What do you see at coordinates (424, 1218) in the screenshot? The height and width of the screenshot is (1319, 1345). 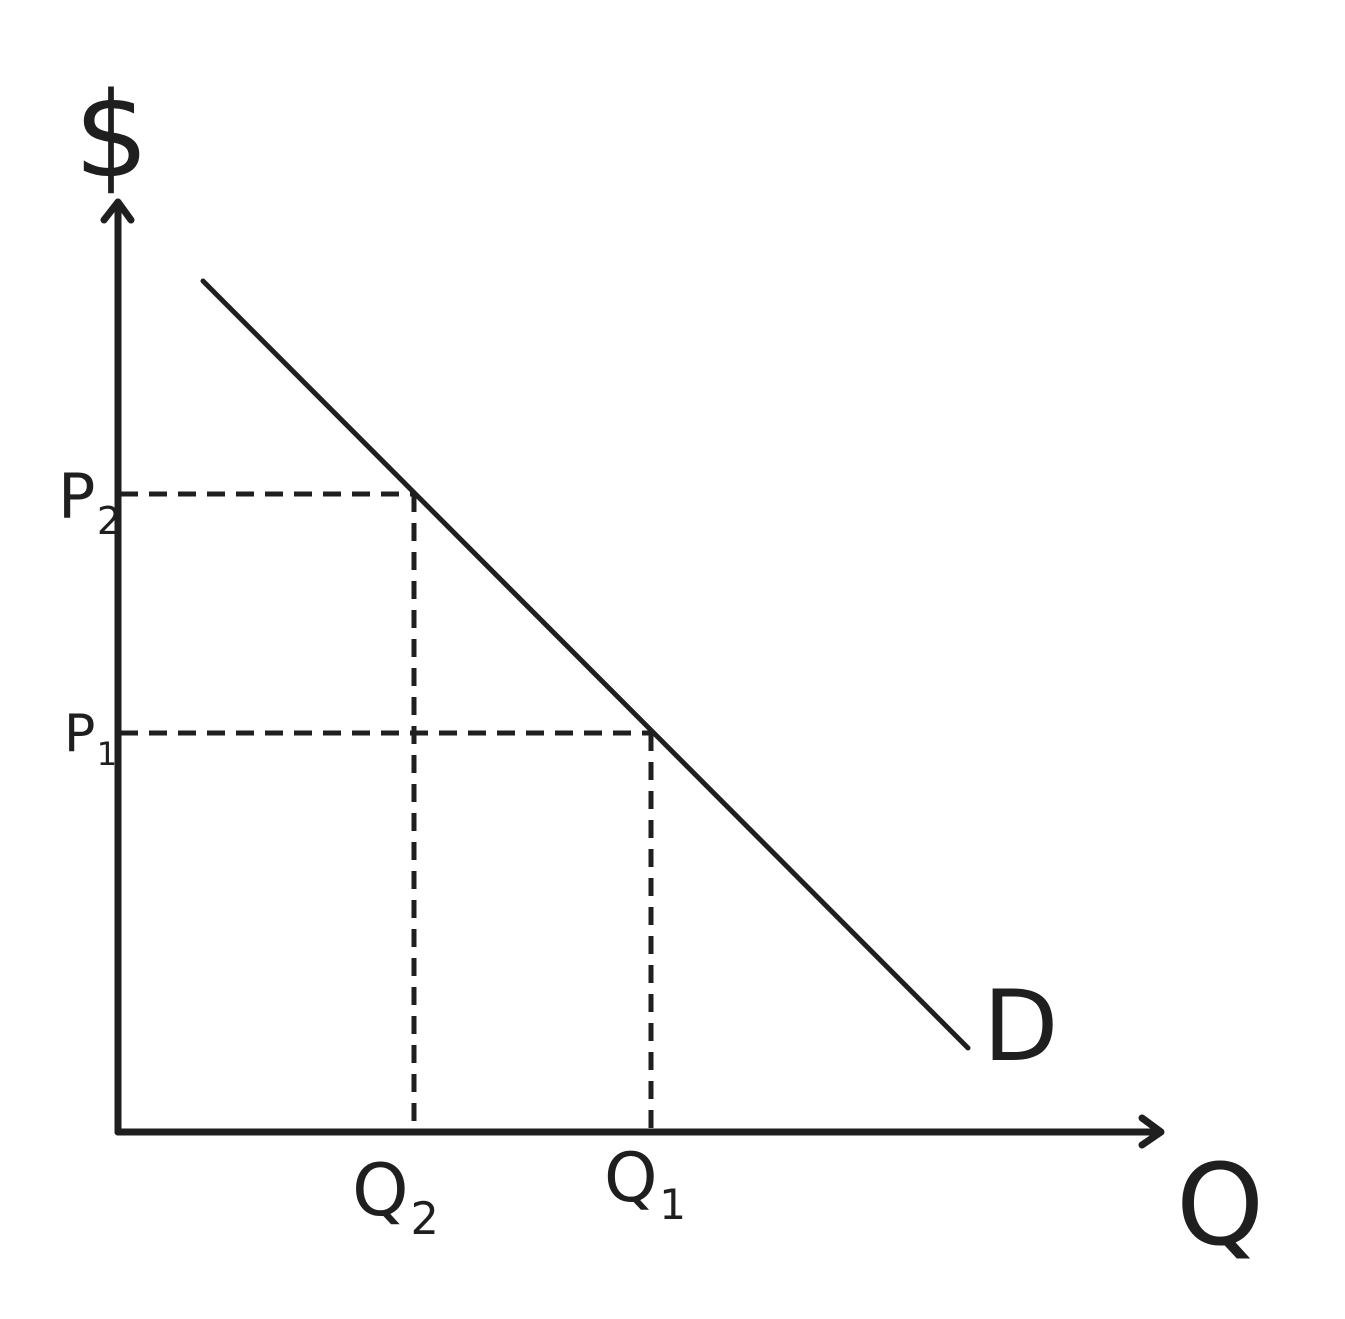 I see `q2-label-subscript: 2` at bounding box center [424, 1218].